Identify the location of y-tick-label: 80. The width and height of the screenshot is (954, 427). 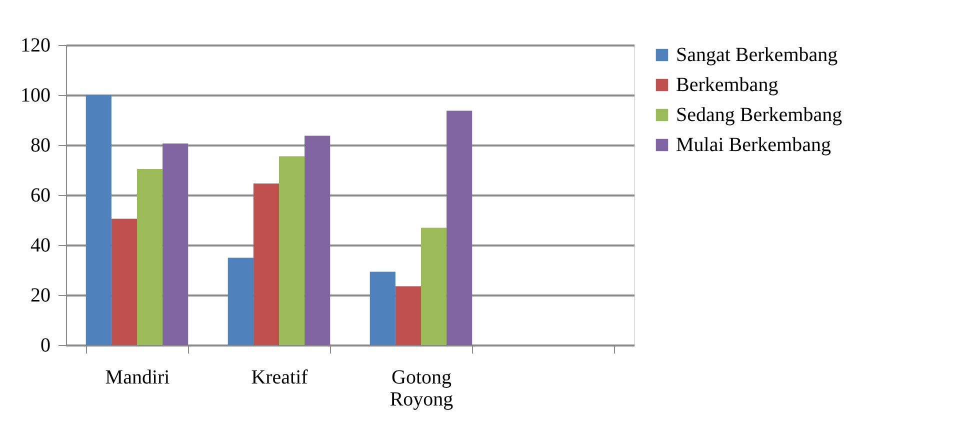
(40, 145).